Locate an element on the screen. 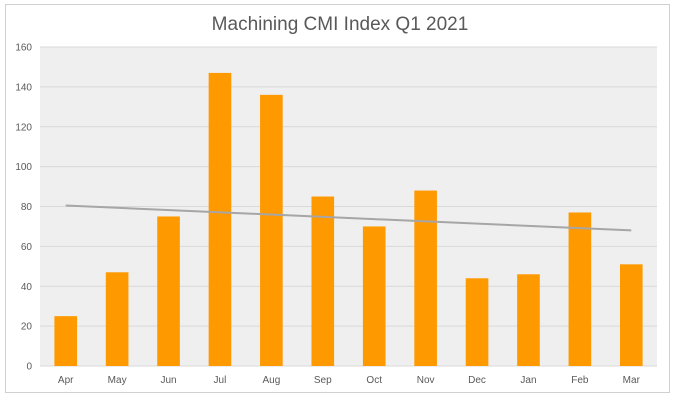 The width and height of the screenshot is (677, 400). y-tick-label: 100 is located at coordinates (23, 167).